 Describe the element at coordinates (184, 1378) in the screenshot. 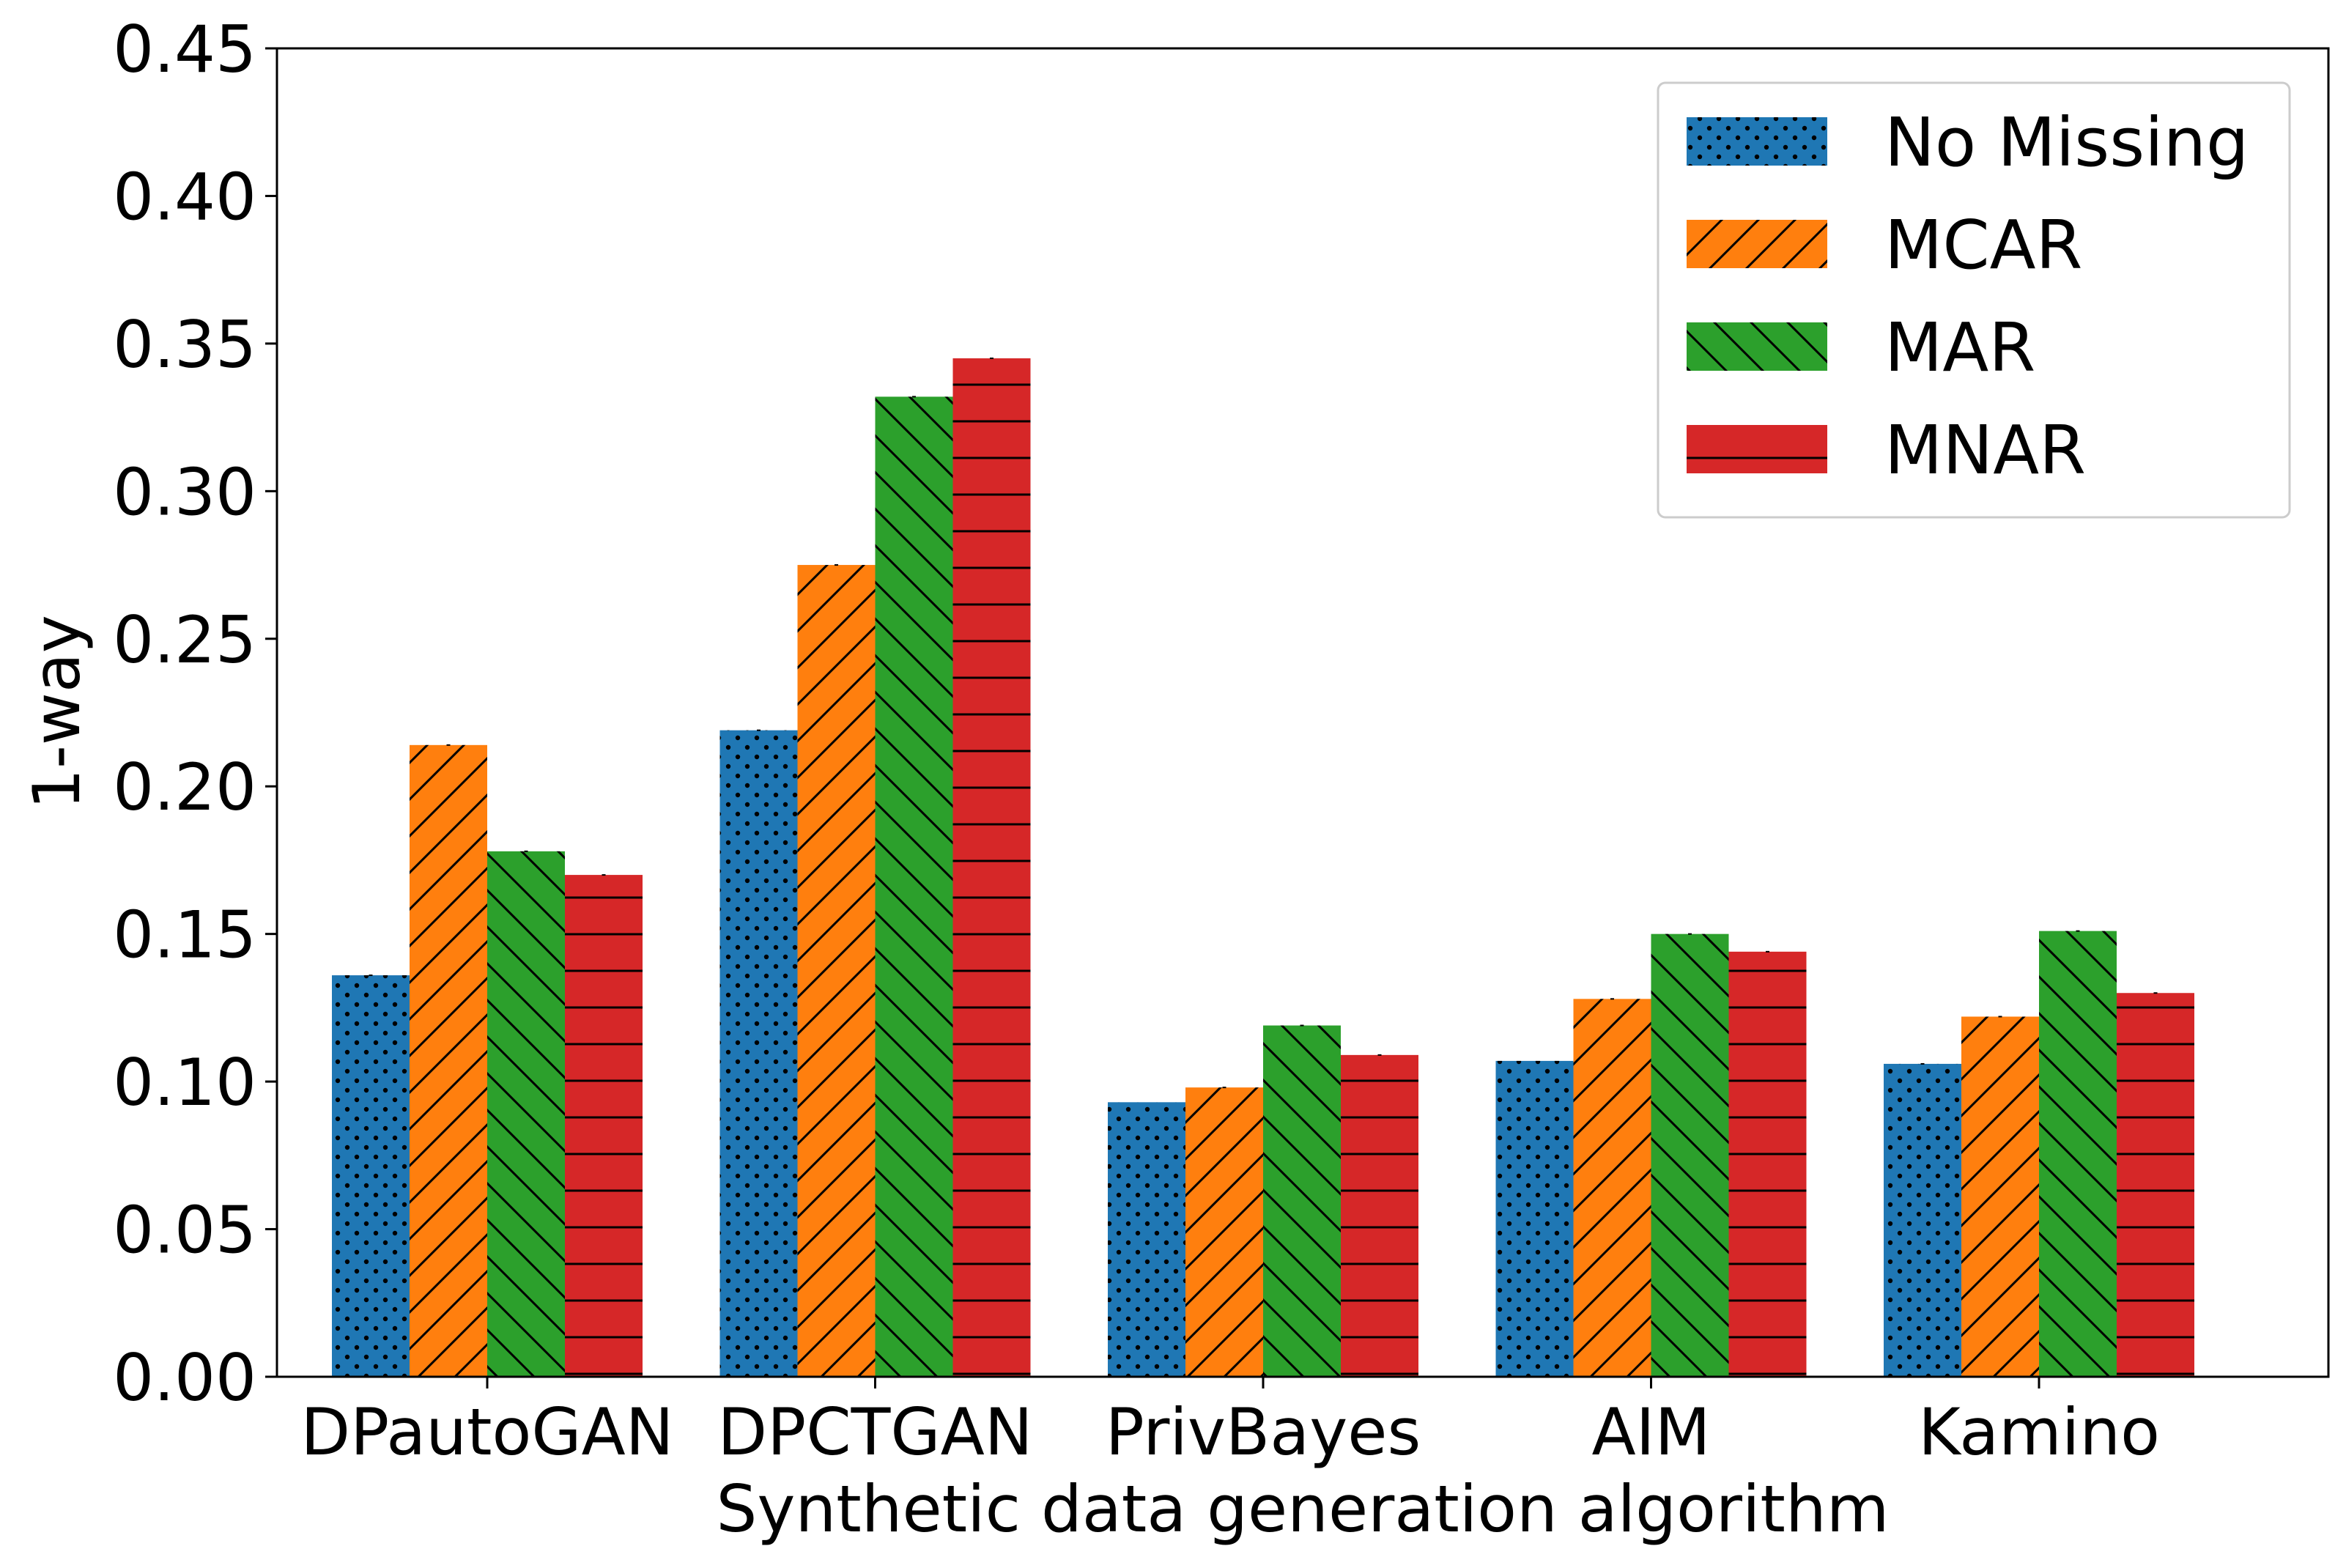

I see `y-tick-label: 0.00` at that location.